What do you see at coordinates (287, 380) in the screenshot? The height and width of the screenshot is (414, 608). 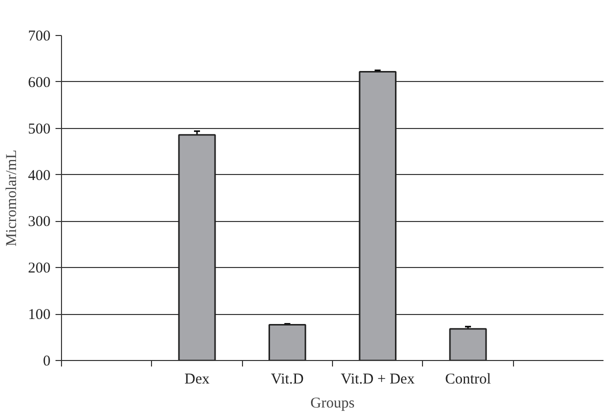 I see `x-tick-label: Vit.D` at bounding box center [287, 380].